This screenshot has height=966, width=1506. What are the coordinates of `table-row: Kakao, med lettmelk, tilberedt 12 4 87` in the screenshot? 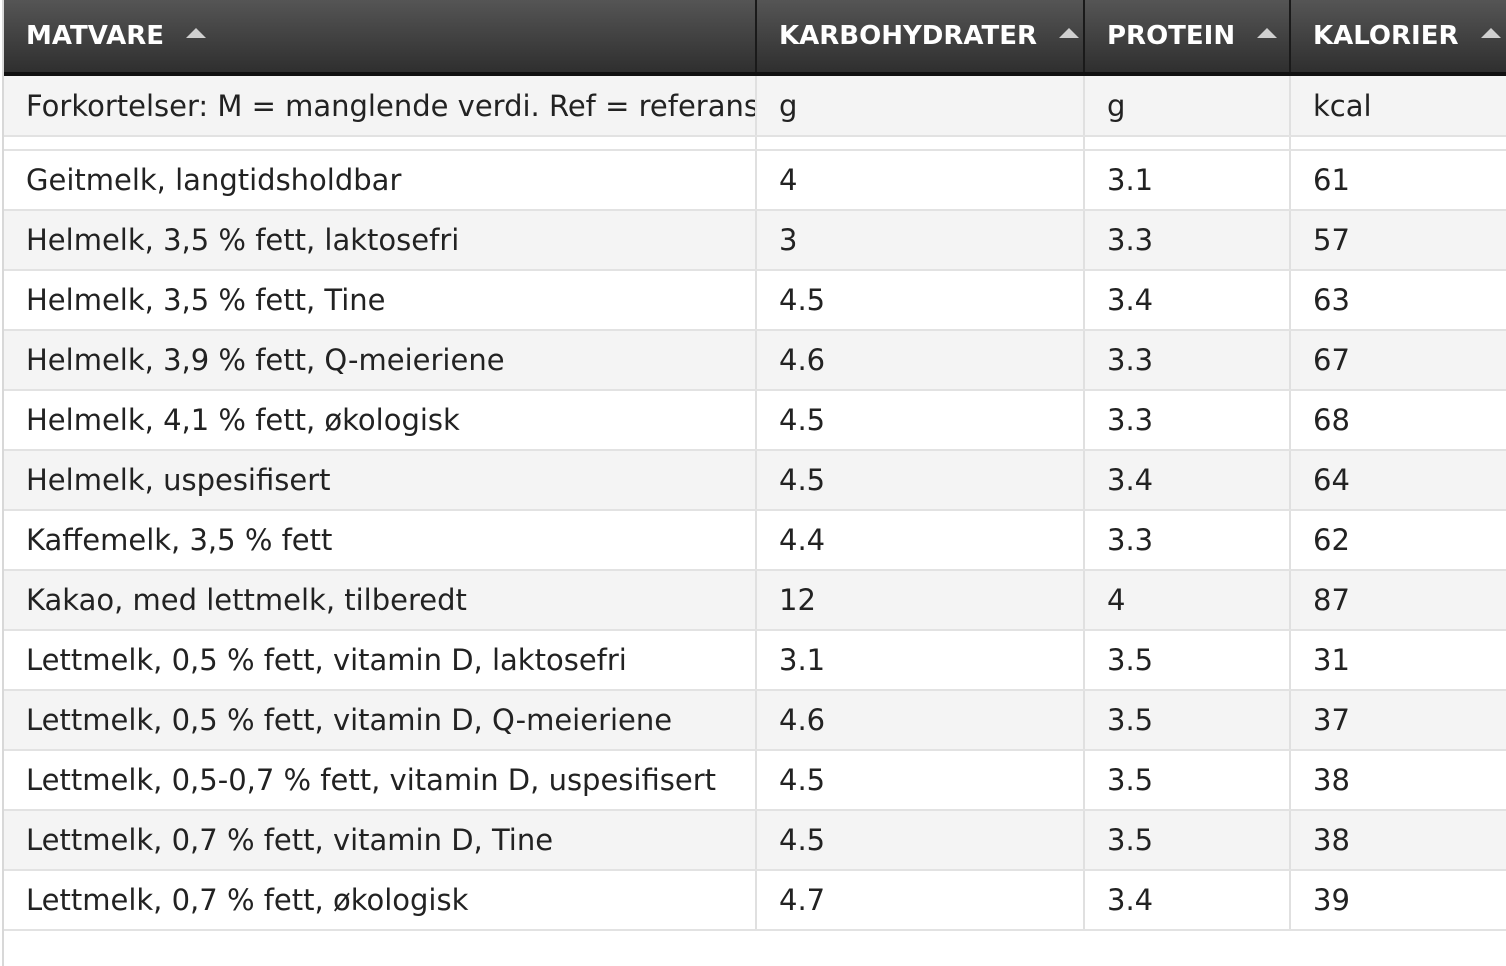 It's located at (755, 600).